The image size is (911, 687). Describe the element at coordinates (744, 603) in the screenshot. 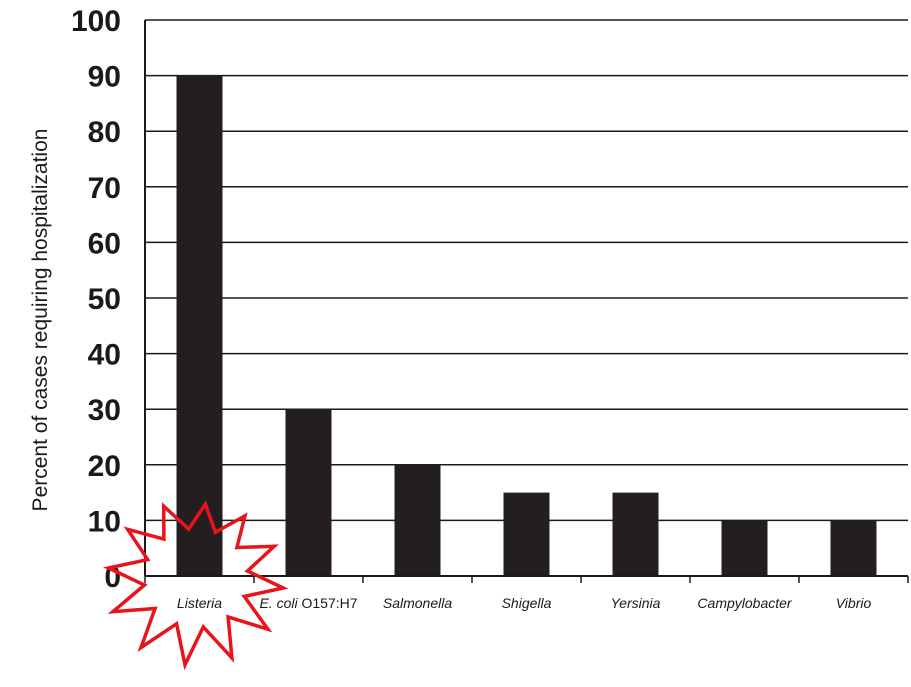

I see `x-tick-5: Campylobacter` at that location.